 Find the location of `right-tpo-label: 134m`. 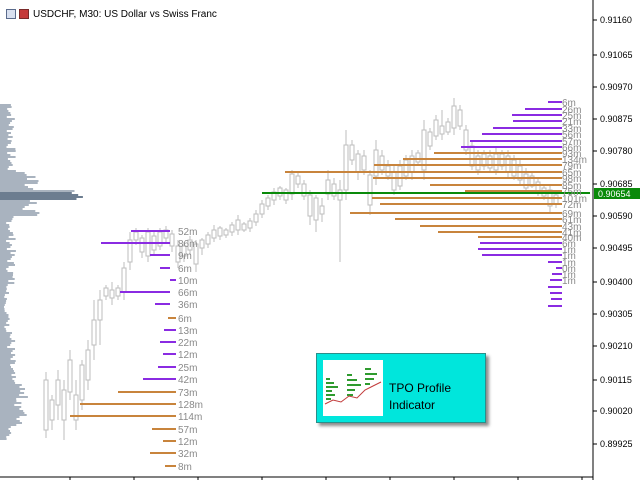

right-tpo-label: 134m is located at coordinates (574, 160).